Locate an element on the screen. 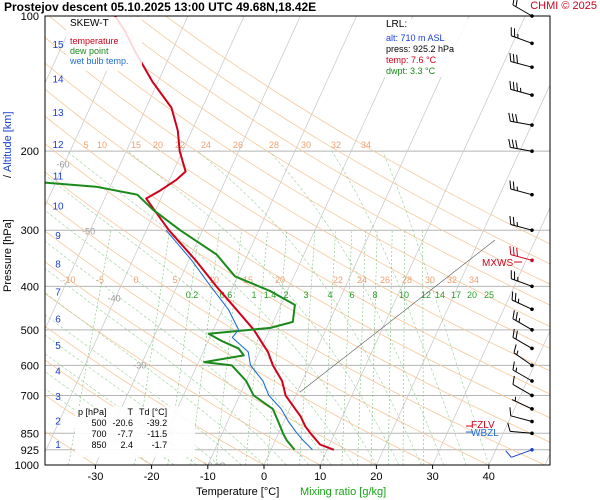 The image size is (600, 500). levels-table-header-cell: p [hPa] is located at coordinates (92, 412).